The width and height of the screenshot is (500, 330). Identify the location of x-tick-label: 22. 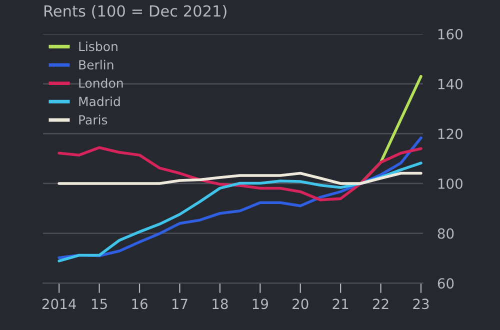
(380, 303).